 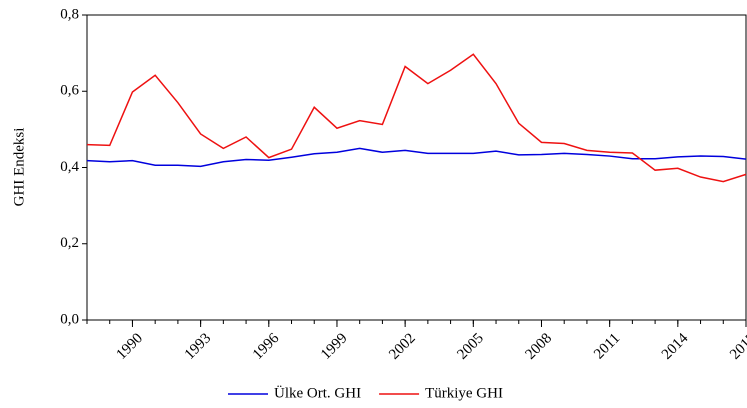 I want to click on x-tick-label: 2002, so click(x=402, y=346).